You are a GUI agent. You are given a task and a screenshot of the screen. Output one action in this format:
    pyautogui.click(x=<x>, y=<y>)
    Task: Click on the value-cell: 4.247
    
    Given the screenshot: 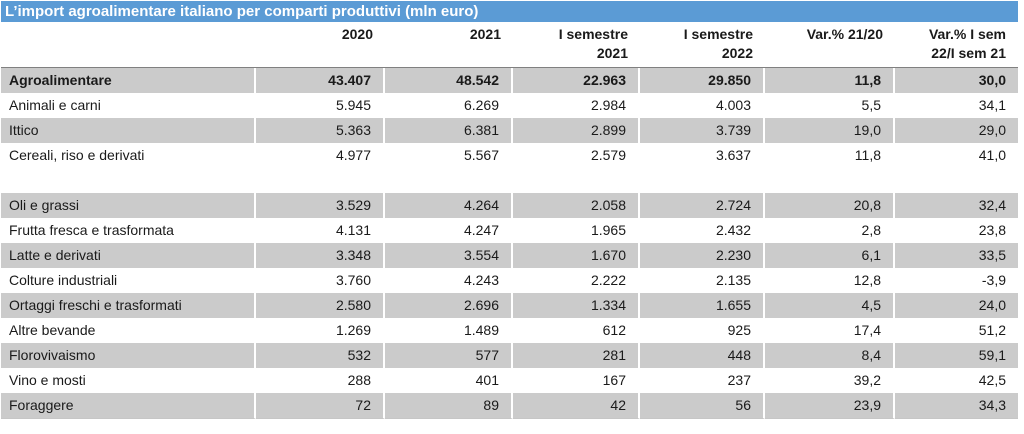 What is the action you would take?
    pyautogui.click(x=449, y=230)
    